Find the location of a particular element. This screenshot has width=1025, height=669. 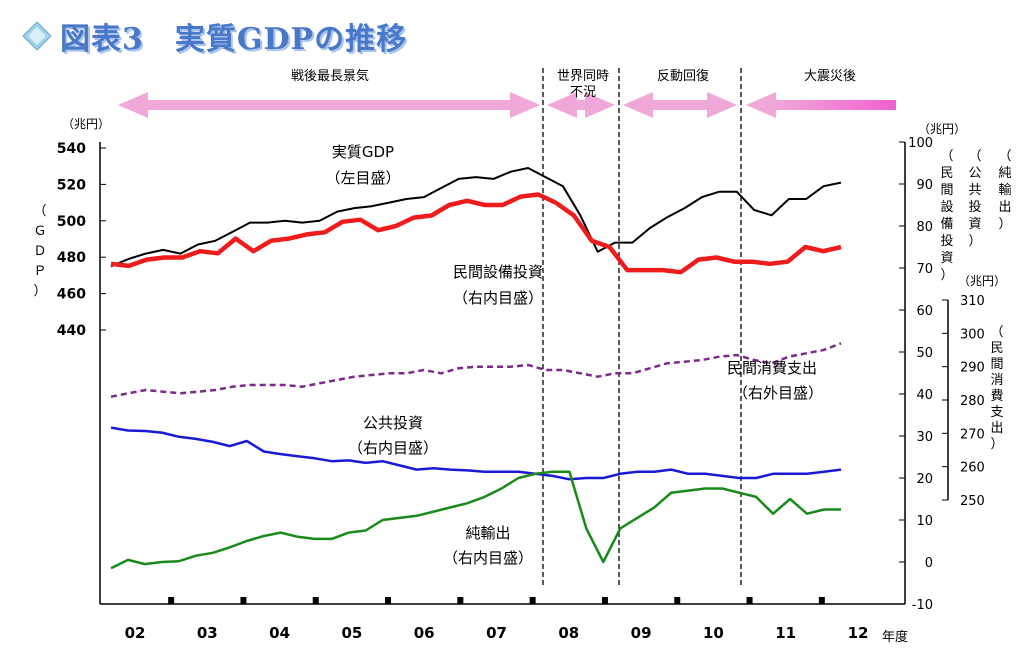

x-tick-label: 06 is located at coordinates (424, 633).